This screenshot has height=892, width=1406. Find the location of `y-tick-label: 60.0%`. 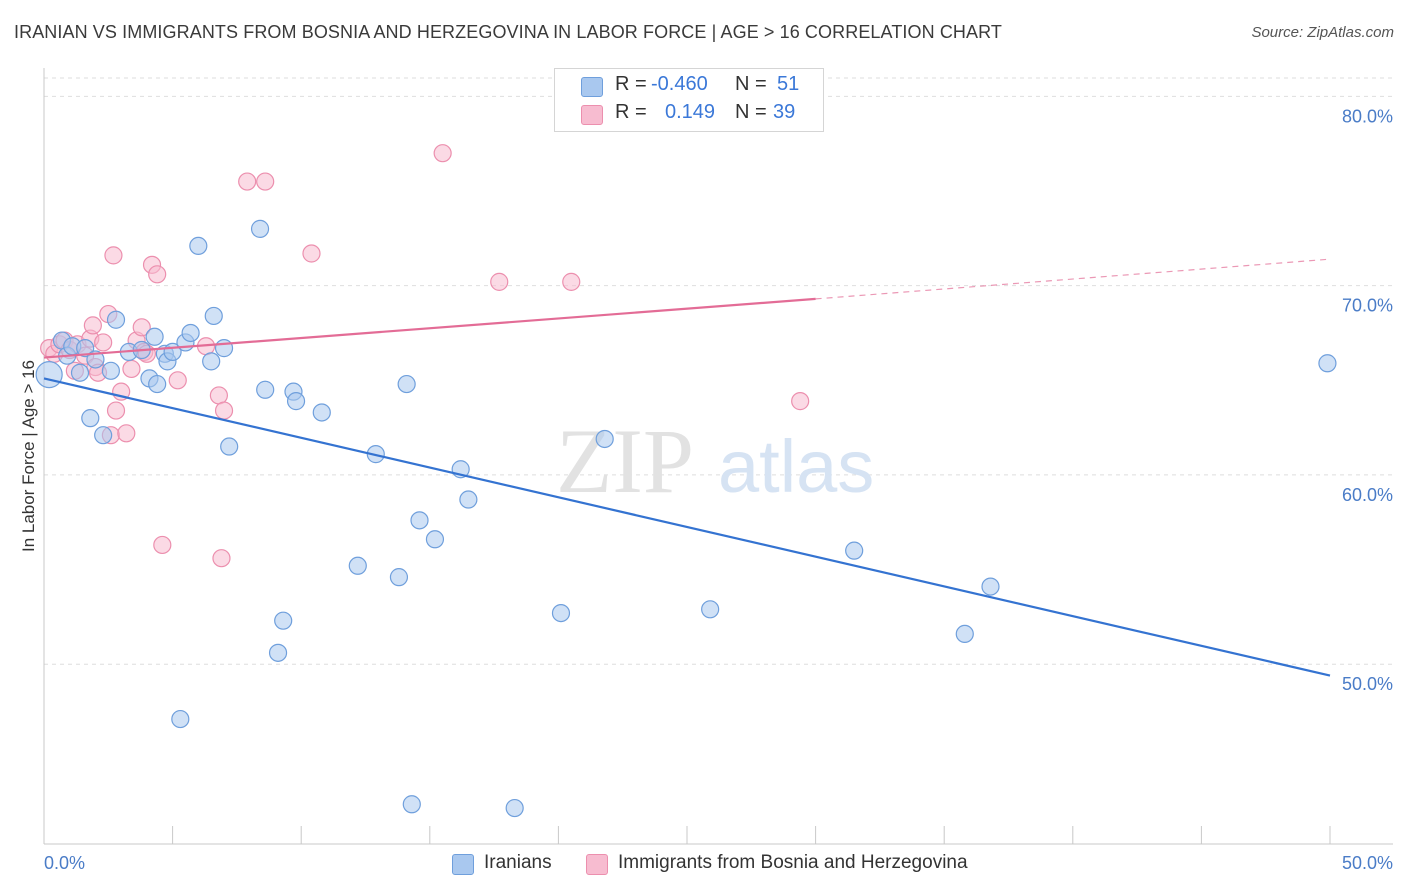

y-tick-label: 60.0% is located at coordinates (1367, 495).